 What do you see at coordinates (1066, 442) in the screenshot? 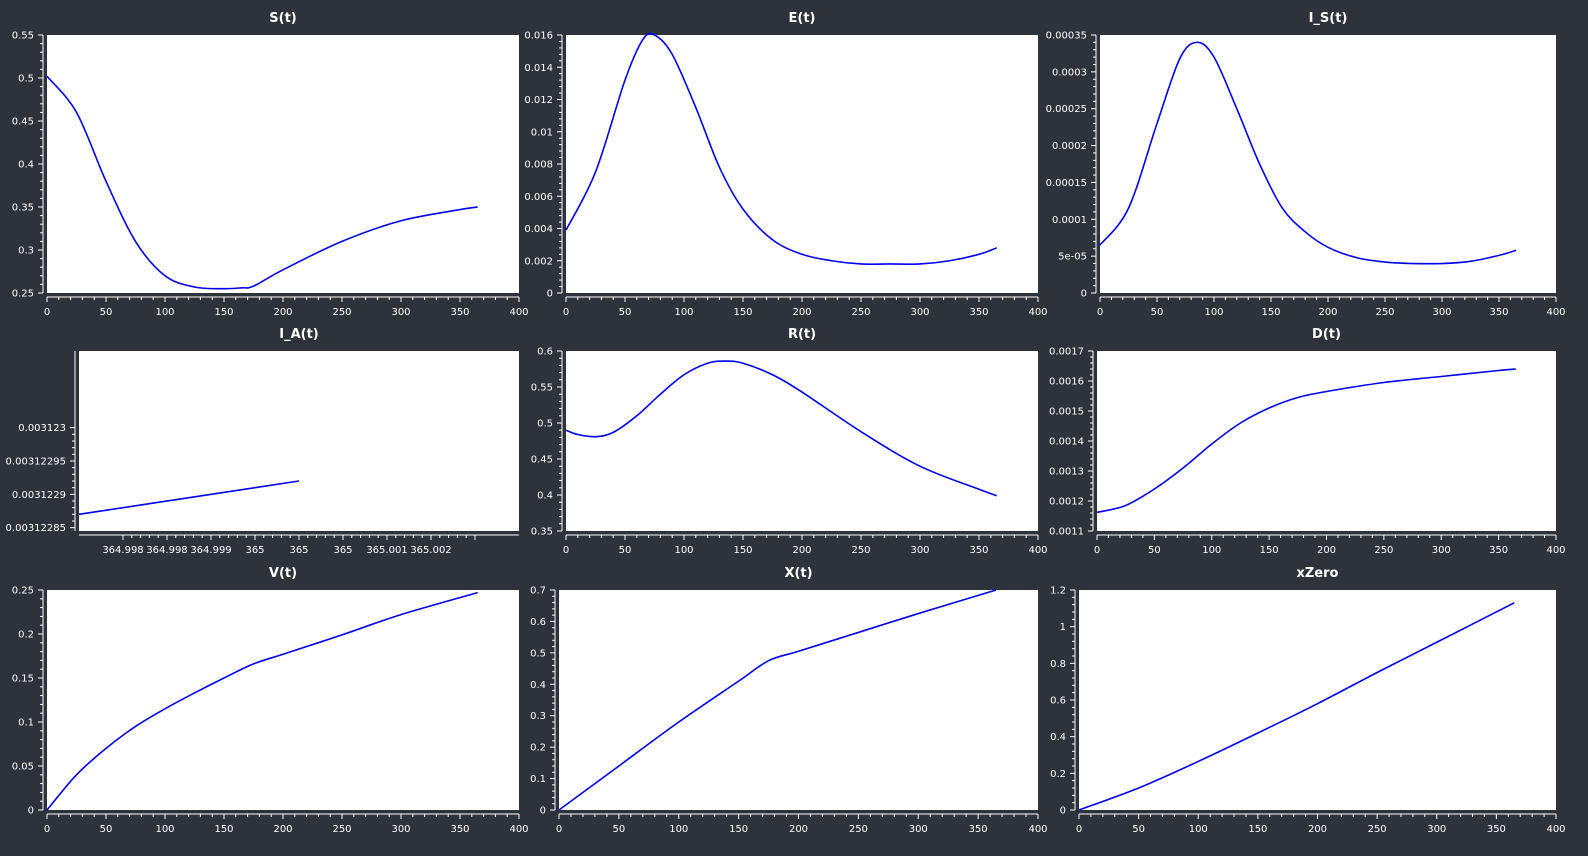
I see `y-tick-label: 0.0014` at bounding box center [1066, 442].